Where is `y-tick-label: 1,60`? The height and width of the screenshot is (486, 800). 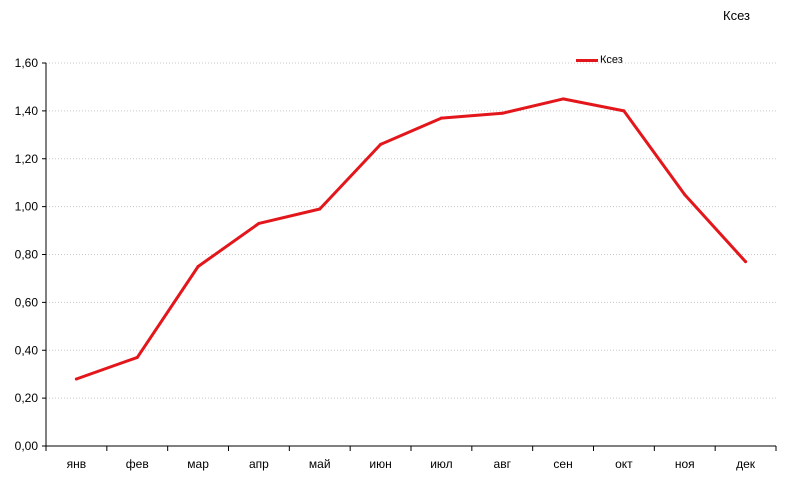
y-tick-label: 1,60 is located at coordinates (27, 63).